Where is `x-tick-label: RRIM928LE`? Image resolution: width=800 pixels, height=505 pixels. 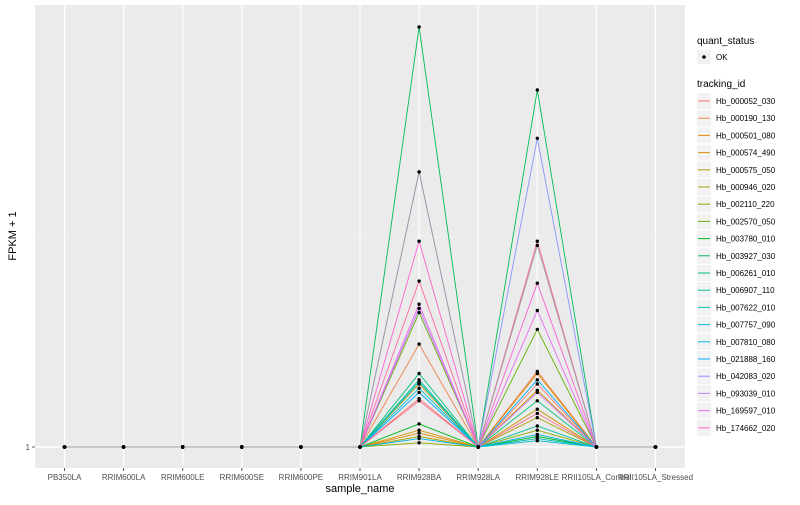 x-tick-label: RRIM928LE is located at coordinates (537, 477).